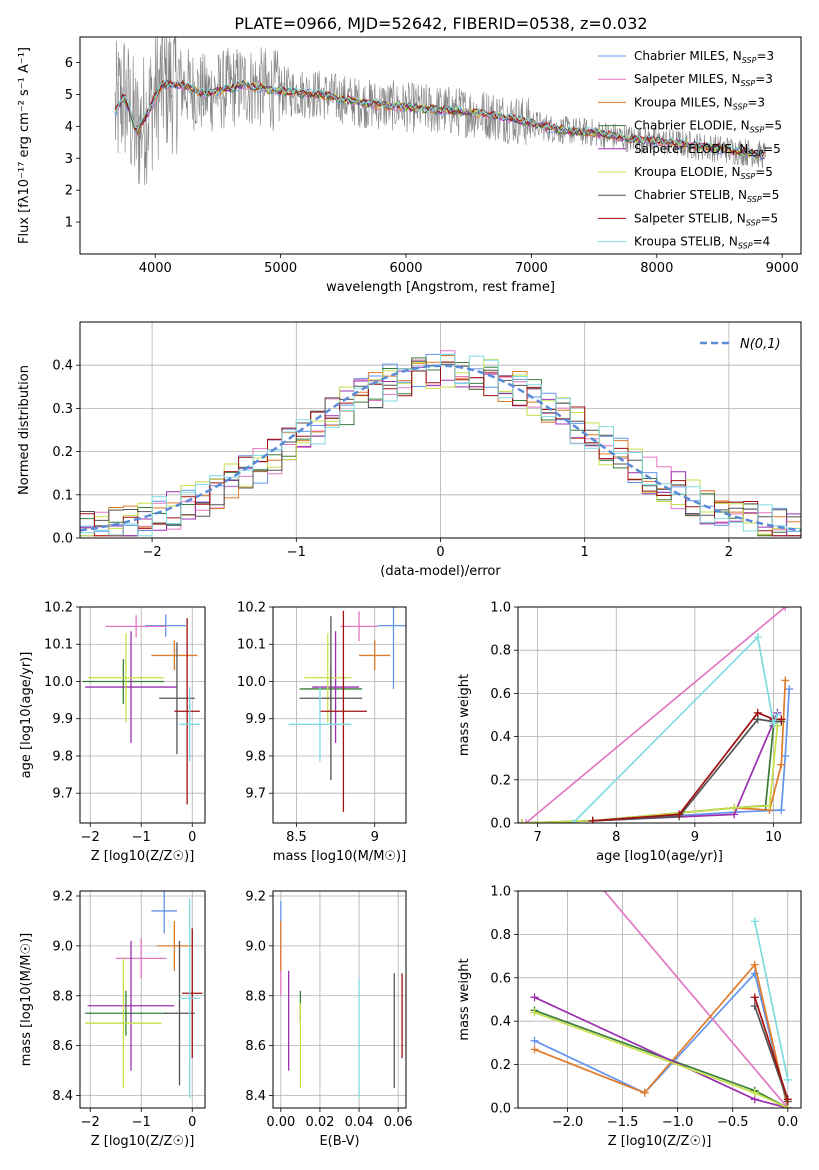  Describe the element at coordinates (62, 756) in the screenshot. I see `y-tick-label: 9.8` at that location.